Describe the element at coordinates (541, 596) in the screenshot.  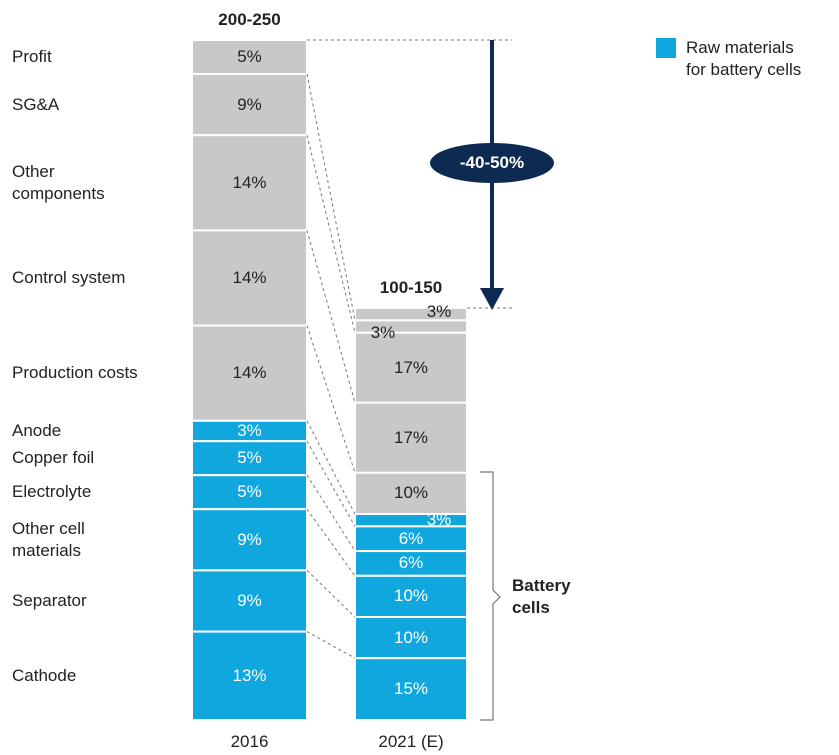
I see `annotation: Battery cells` at that location.